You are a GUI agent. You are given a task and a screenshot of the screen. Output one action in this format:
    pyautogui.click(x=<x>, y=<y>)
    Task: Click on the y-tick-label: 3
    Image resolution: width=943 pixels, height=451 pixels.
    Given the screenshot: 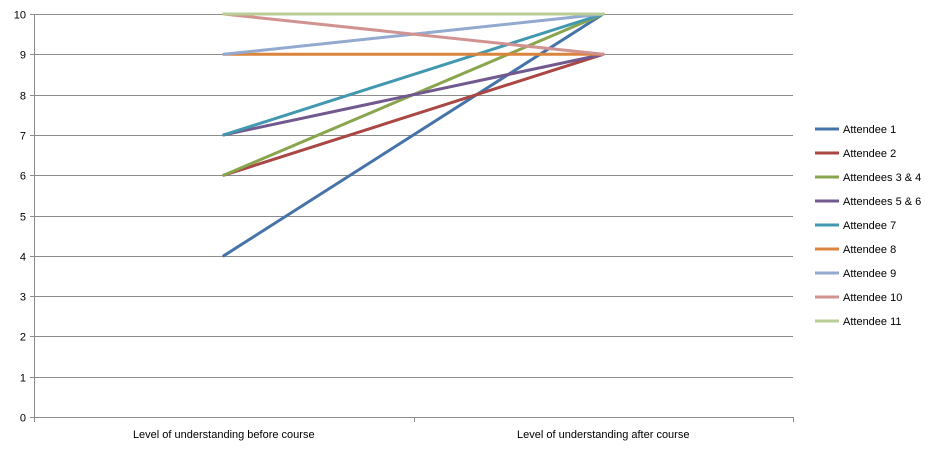 What is the action you would take?
    pyautogui.click(x=23, y=298)
    